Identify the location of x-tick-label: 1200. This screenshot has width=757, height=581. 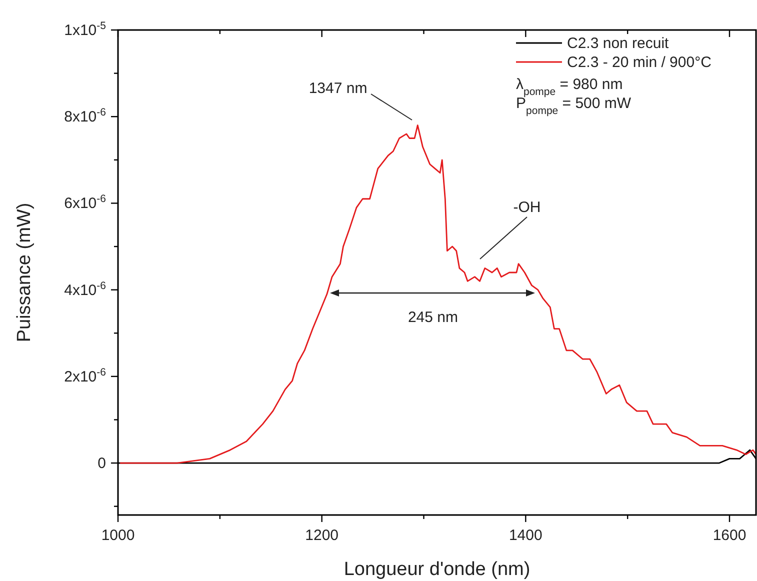
(322, 535).